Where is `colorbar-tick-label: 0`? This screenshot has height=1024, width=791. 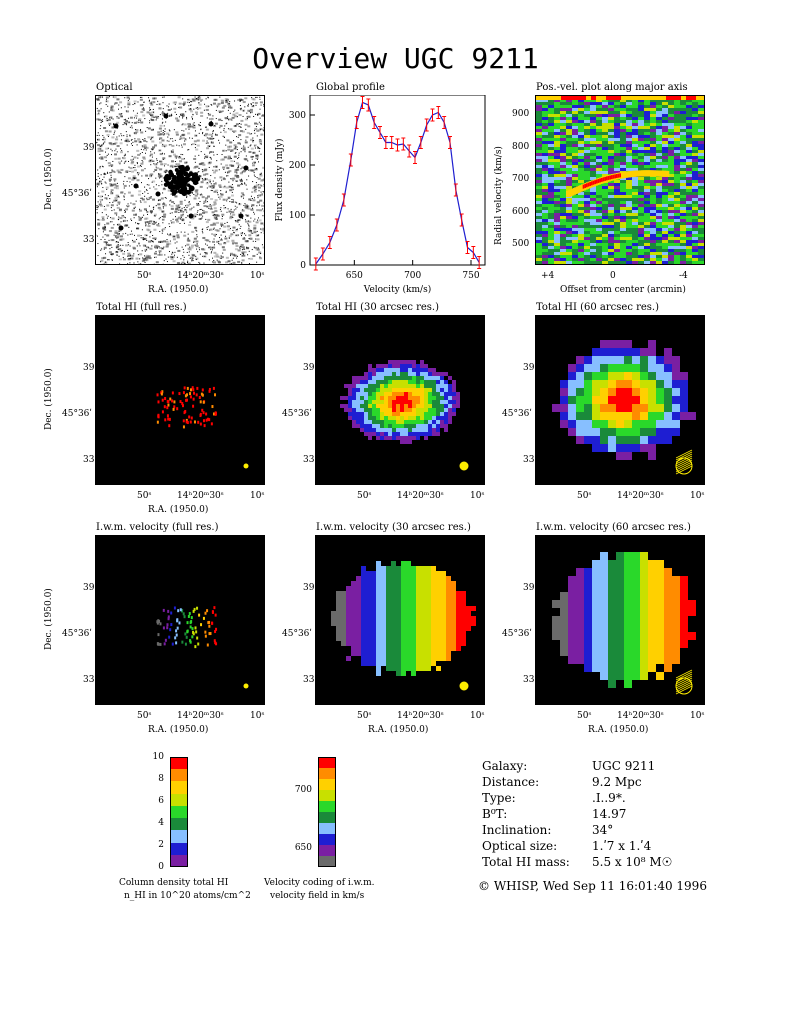 colorbar-tick-label: 0 is located at coordinates (161, 867).